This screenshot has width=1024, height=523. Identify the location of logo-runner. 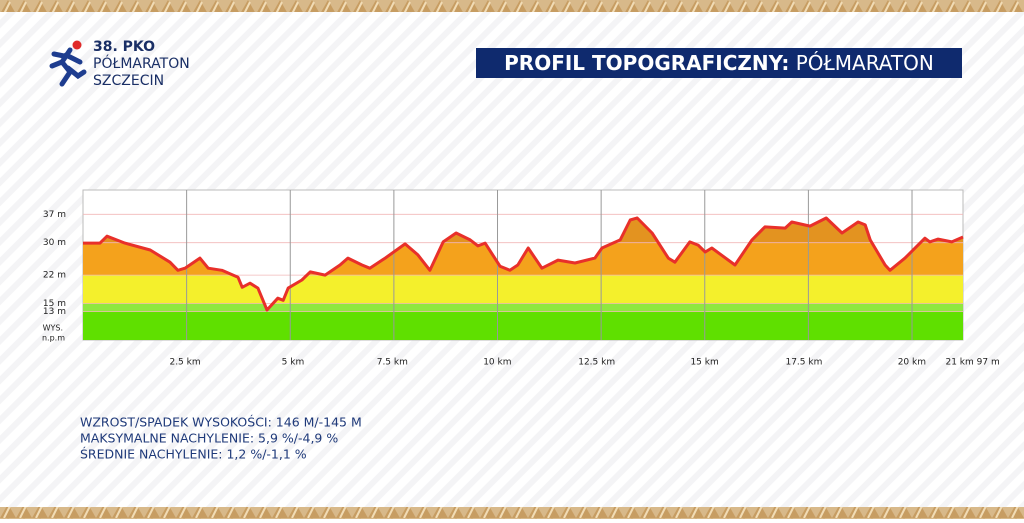
(68, 67).